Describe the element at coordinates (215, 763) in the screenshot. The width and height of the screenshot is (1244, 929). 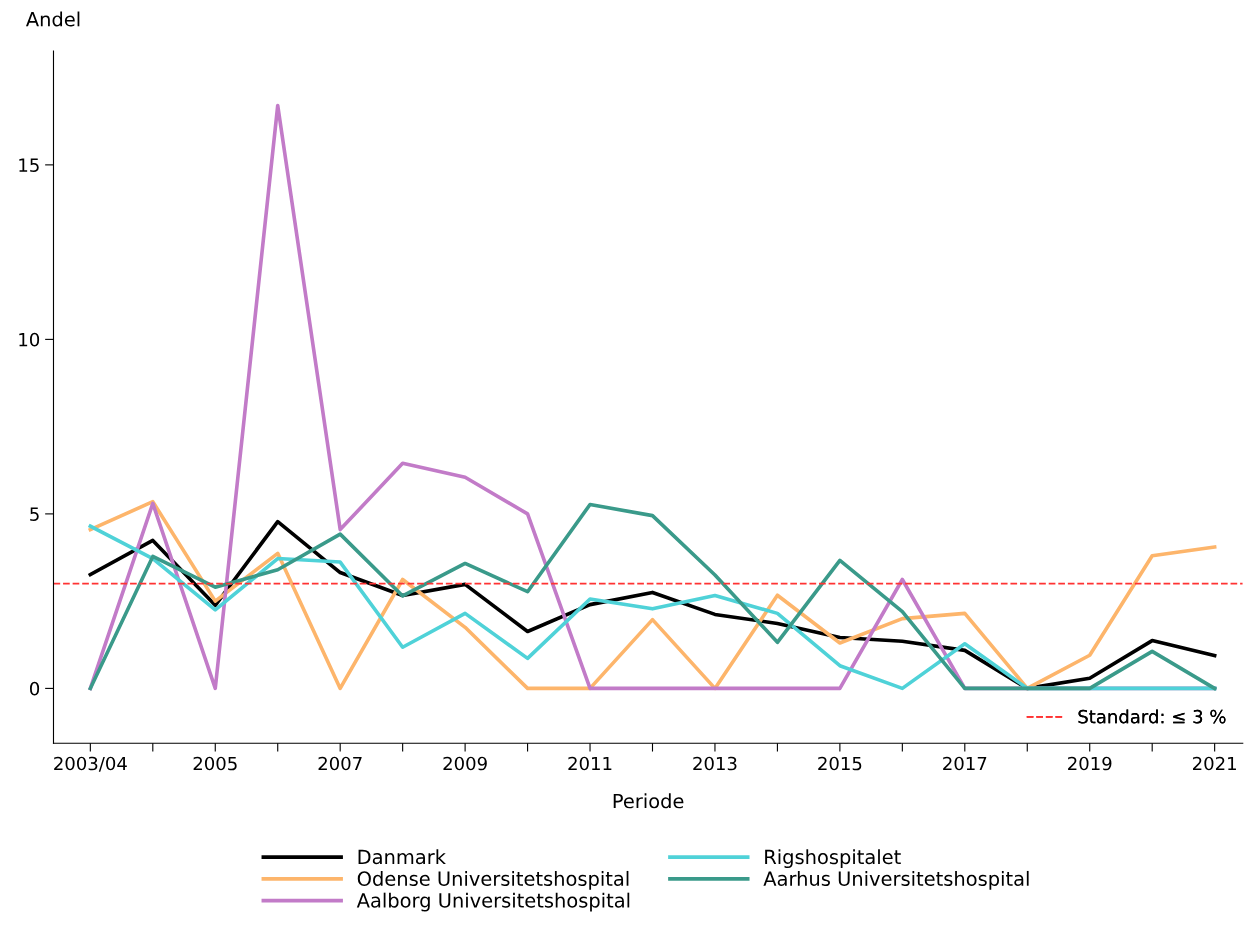
I see `x-tick-label: 2005` at that location.